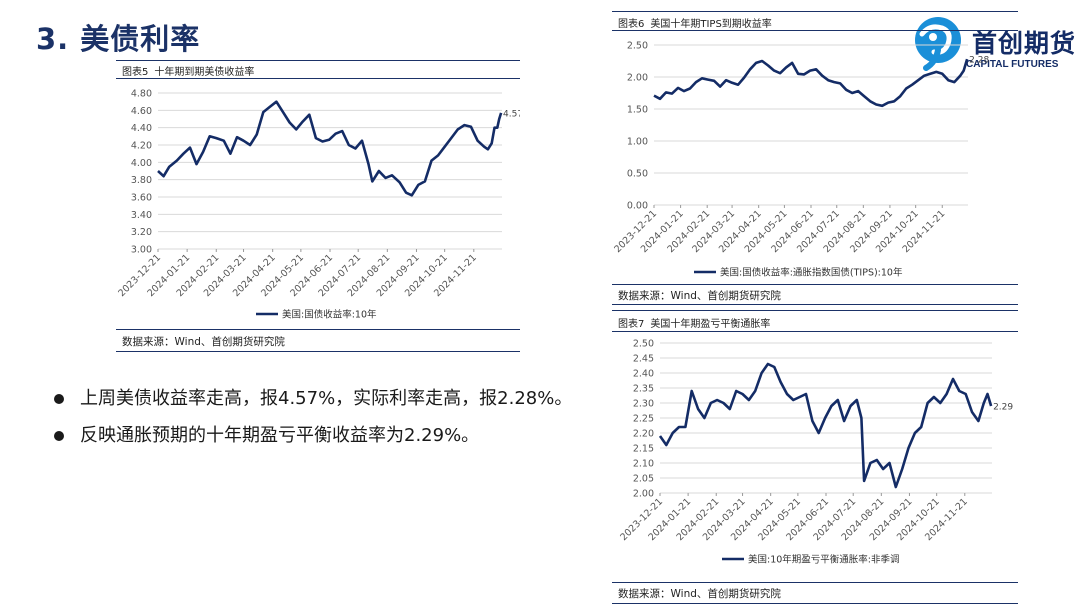 The width and height of the screenshot is (1080, 608). I want to click on chart5-source-rule, so click(318, 329).